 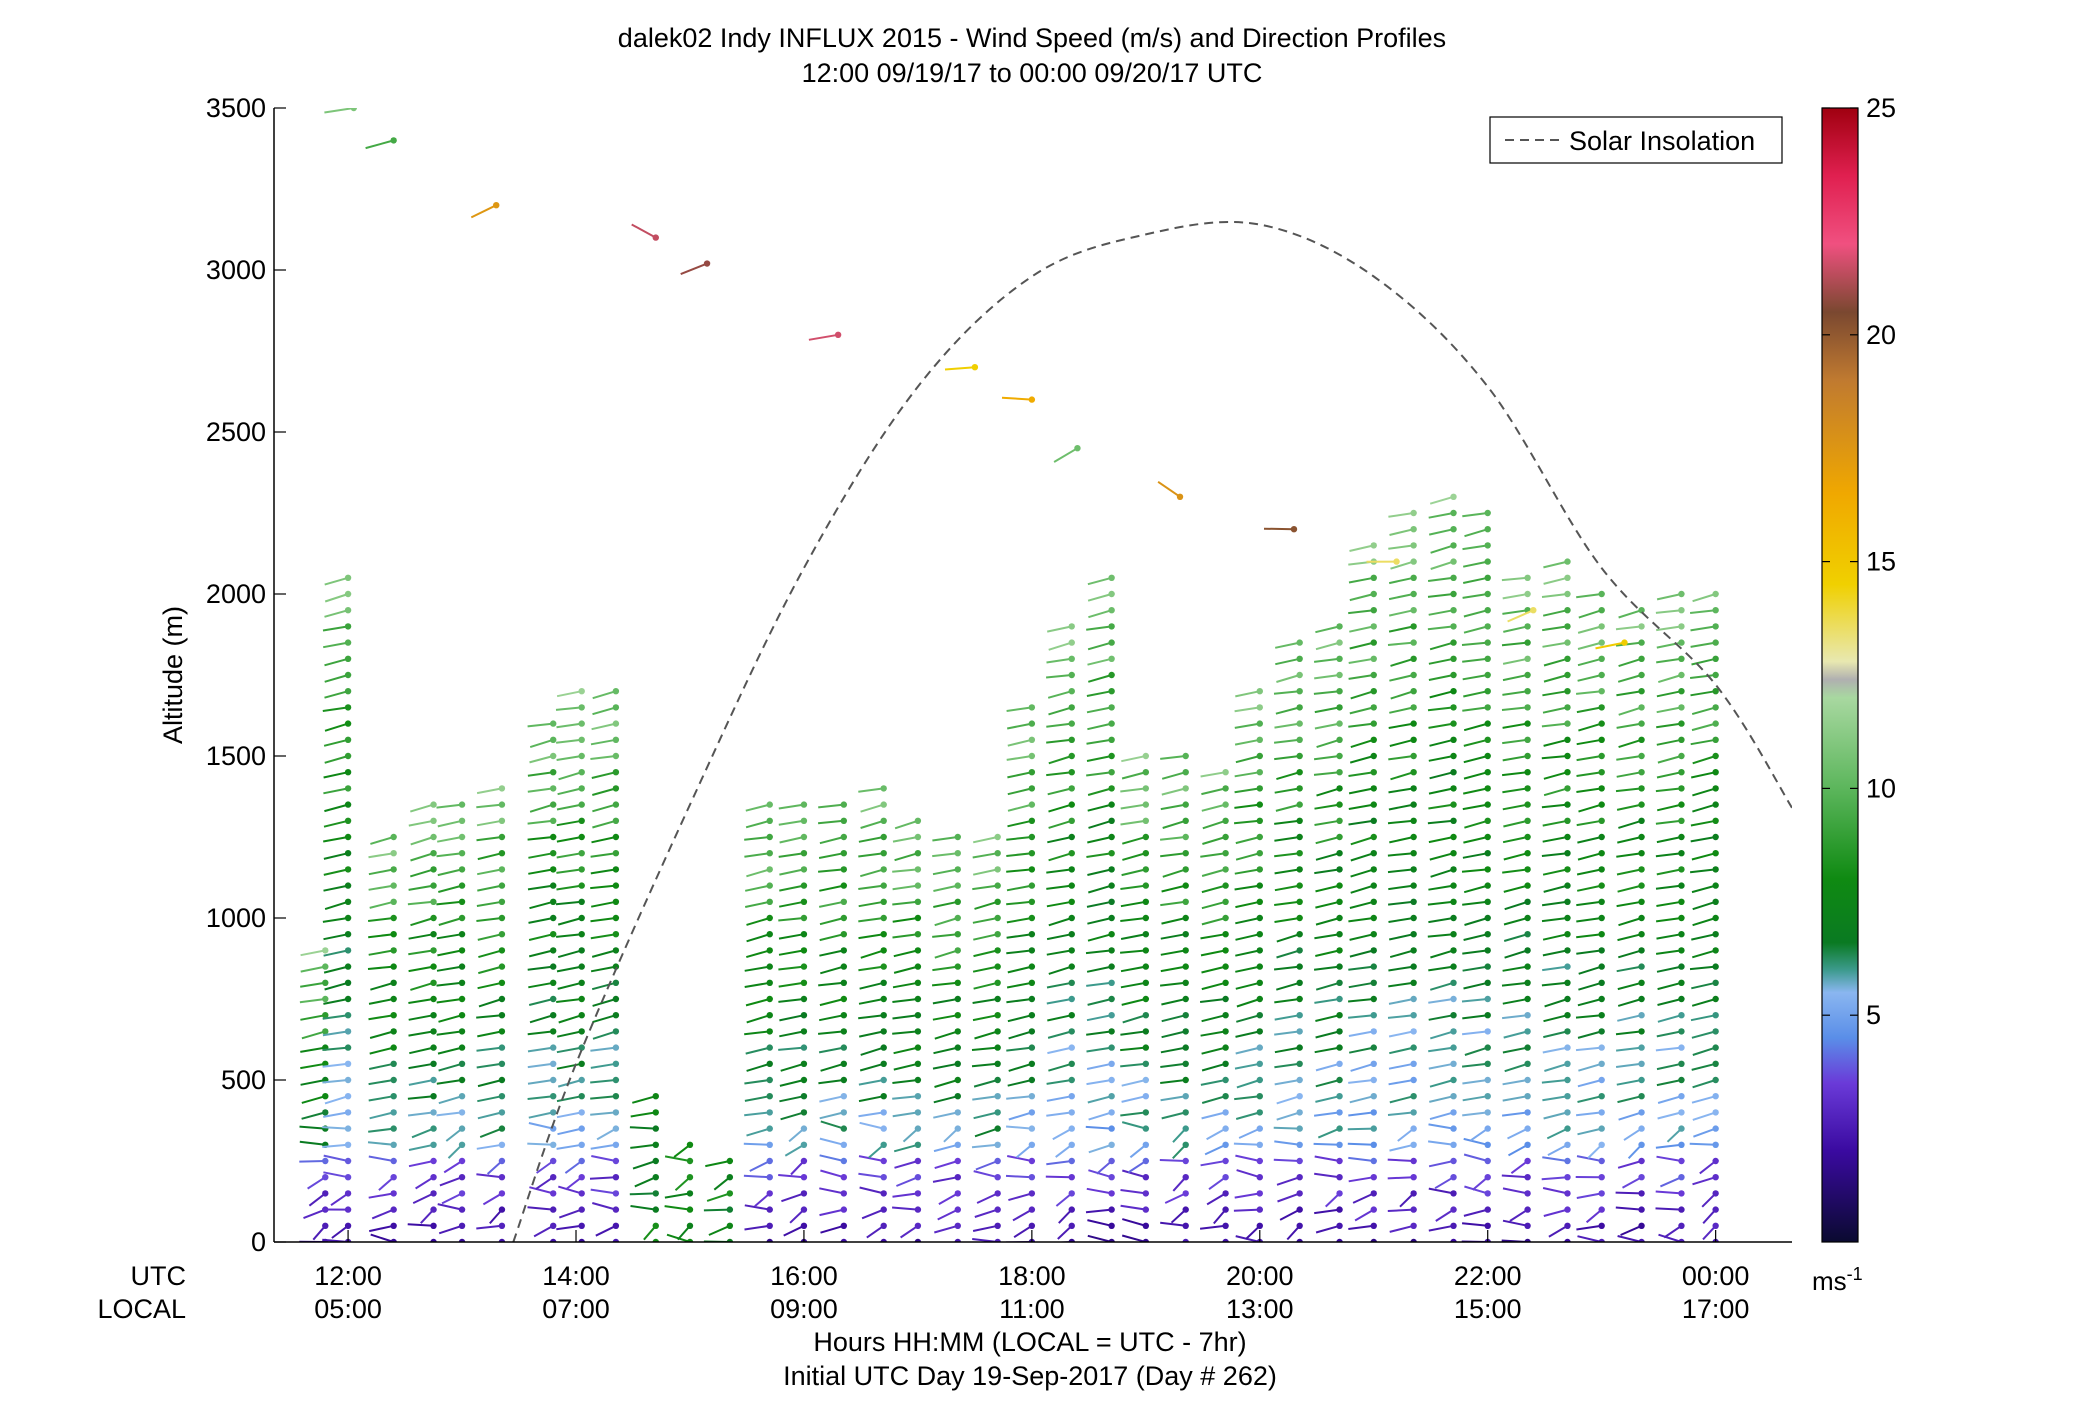 What do you see at coordinates (1029, 1342) in the screenshot?
I see `x-axis-label: Hours HH:MM (LOCAL = UTC - 7hr)` at bounding box center [1029, 1342].